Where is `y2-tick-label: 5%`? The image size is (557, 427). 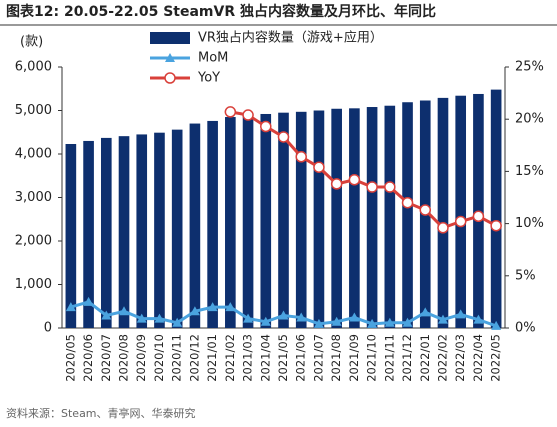
y2-tick-label: 5% is located at coordinates (525, 275).